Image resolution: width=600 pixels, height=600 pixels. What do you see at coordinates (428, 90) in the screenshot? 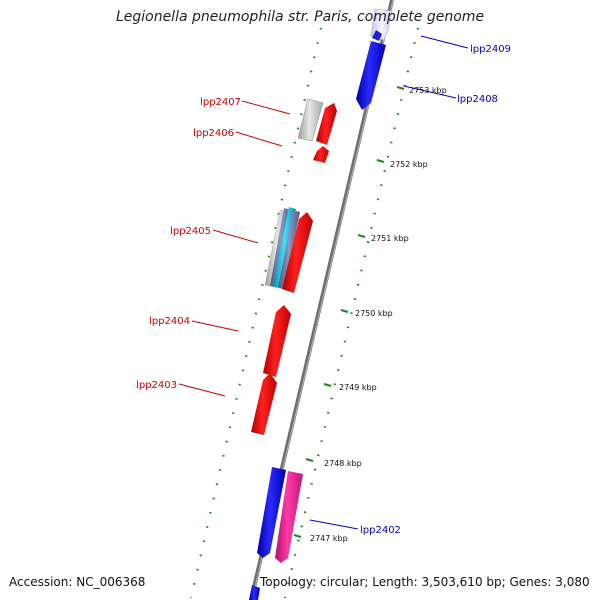
I see `tick-2753-label: 2753 kbp` at bounding box center [428, 90].